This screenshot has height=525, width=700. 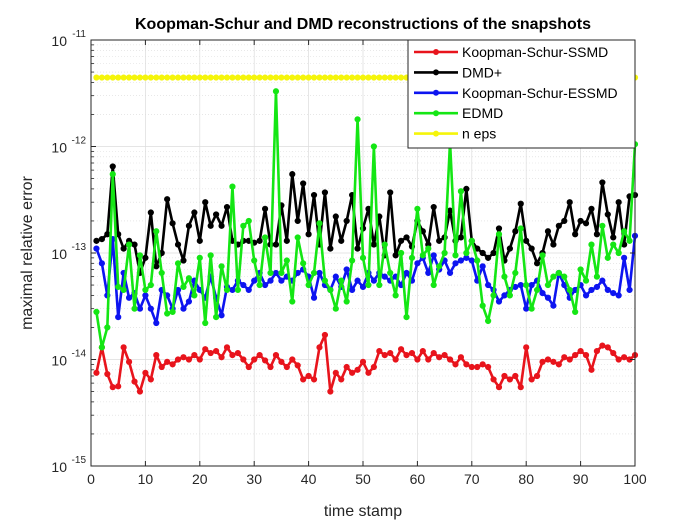 I want to click on legend-entry-label: n eps, so click(x=479, y=134).